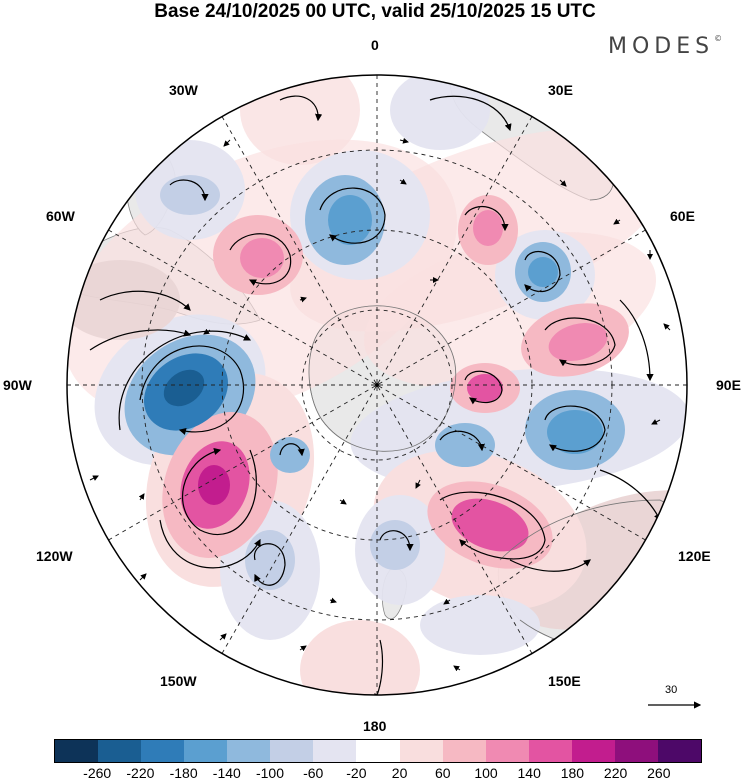 This screenshot has height=783, width=750. Describe the element at coordinates (375, 45) in the screenshot. I see `lon-label-0: 0` at that location.